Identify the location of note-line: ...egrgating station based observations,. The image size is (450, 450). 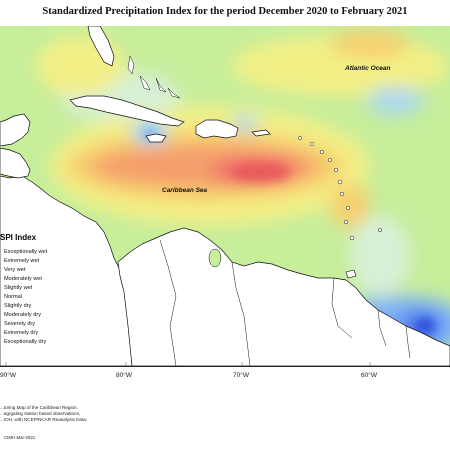
(40, 414).